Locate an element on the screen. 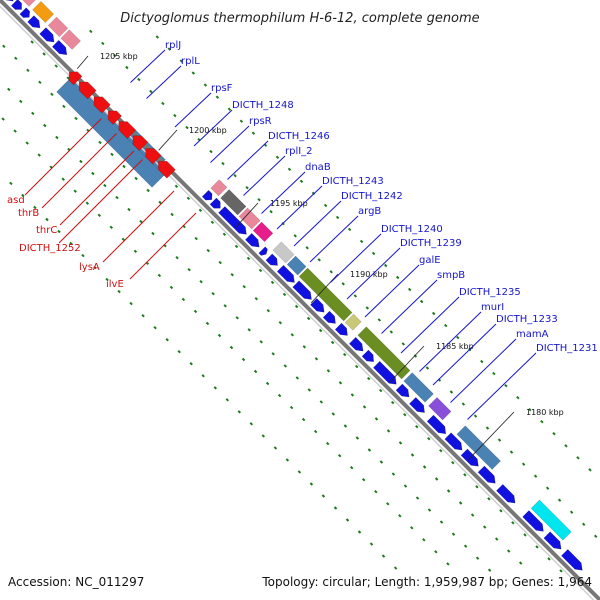 The image size is (600, 600). tick-mark is located at coordinates (168, 140).